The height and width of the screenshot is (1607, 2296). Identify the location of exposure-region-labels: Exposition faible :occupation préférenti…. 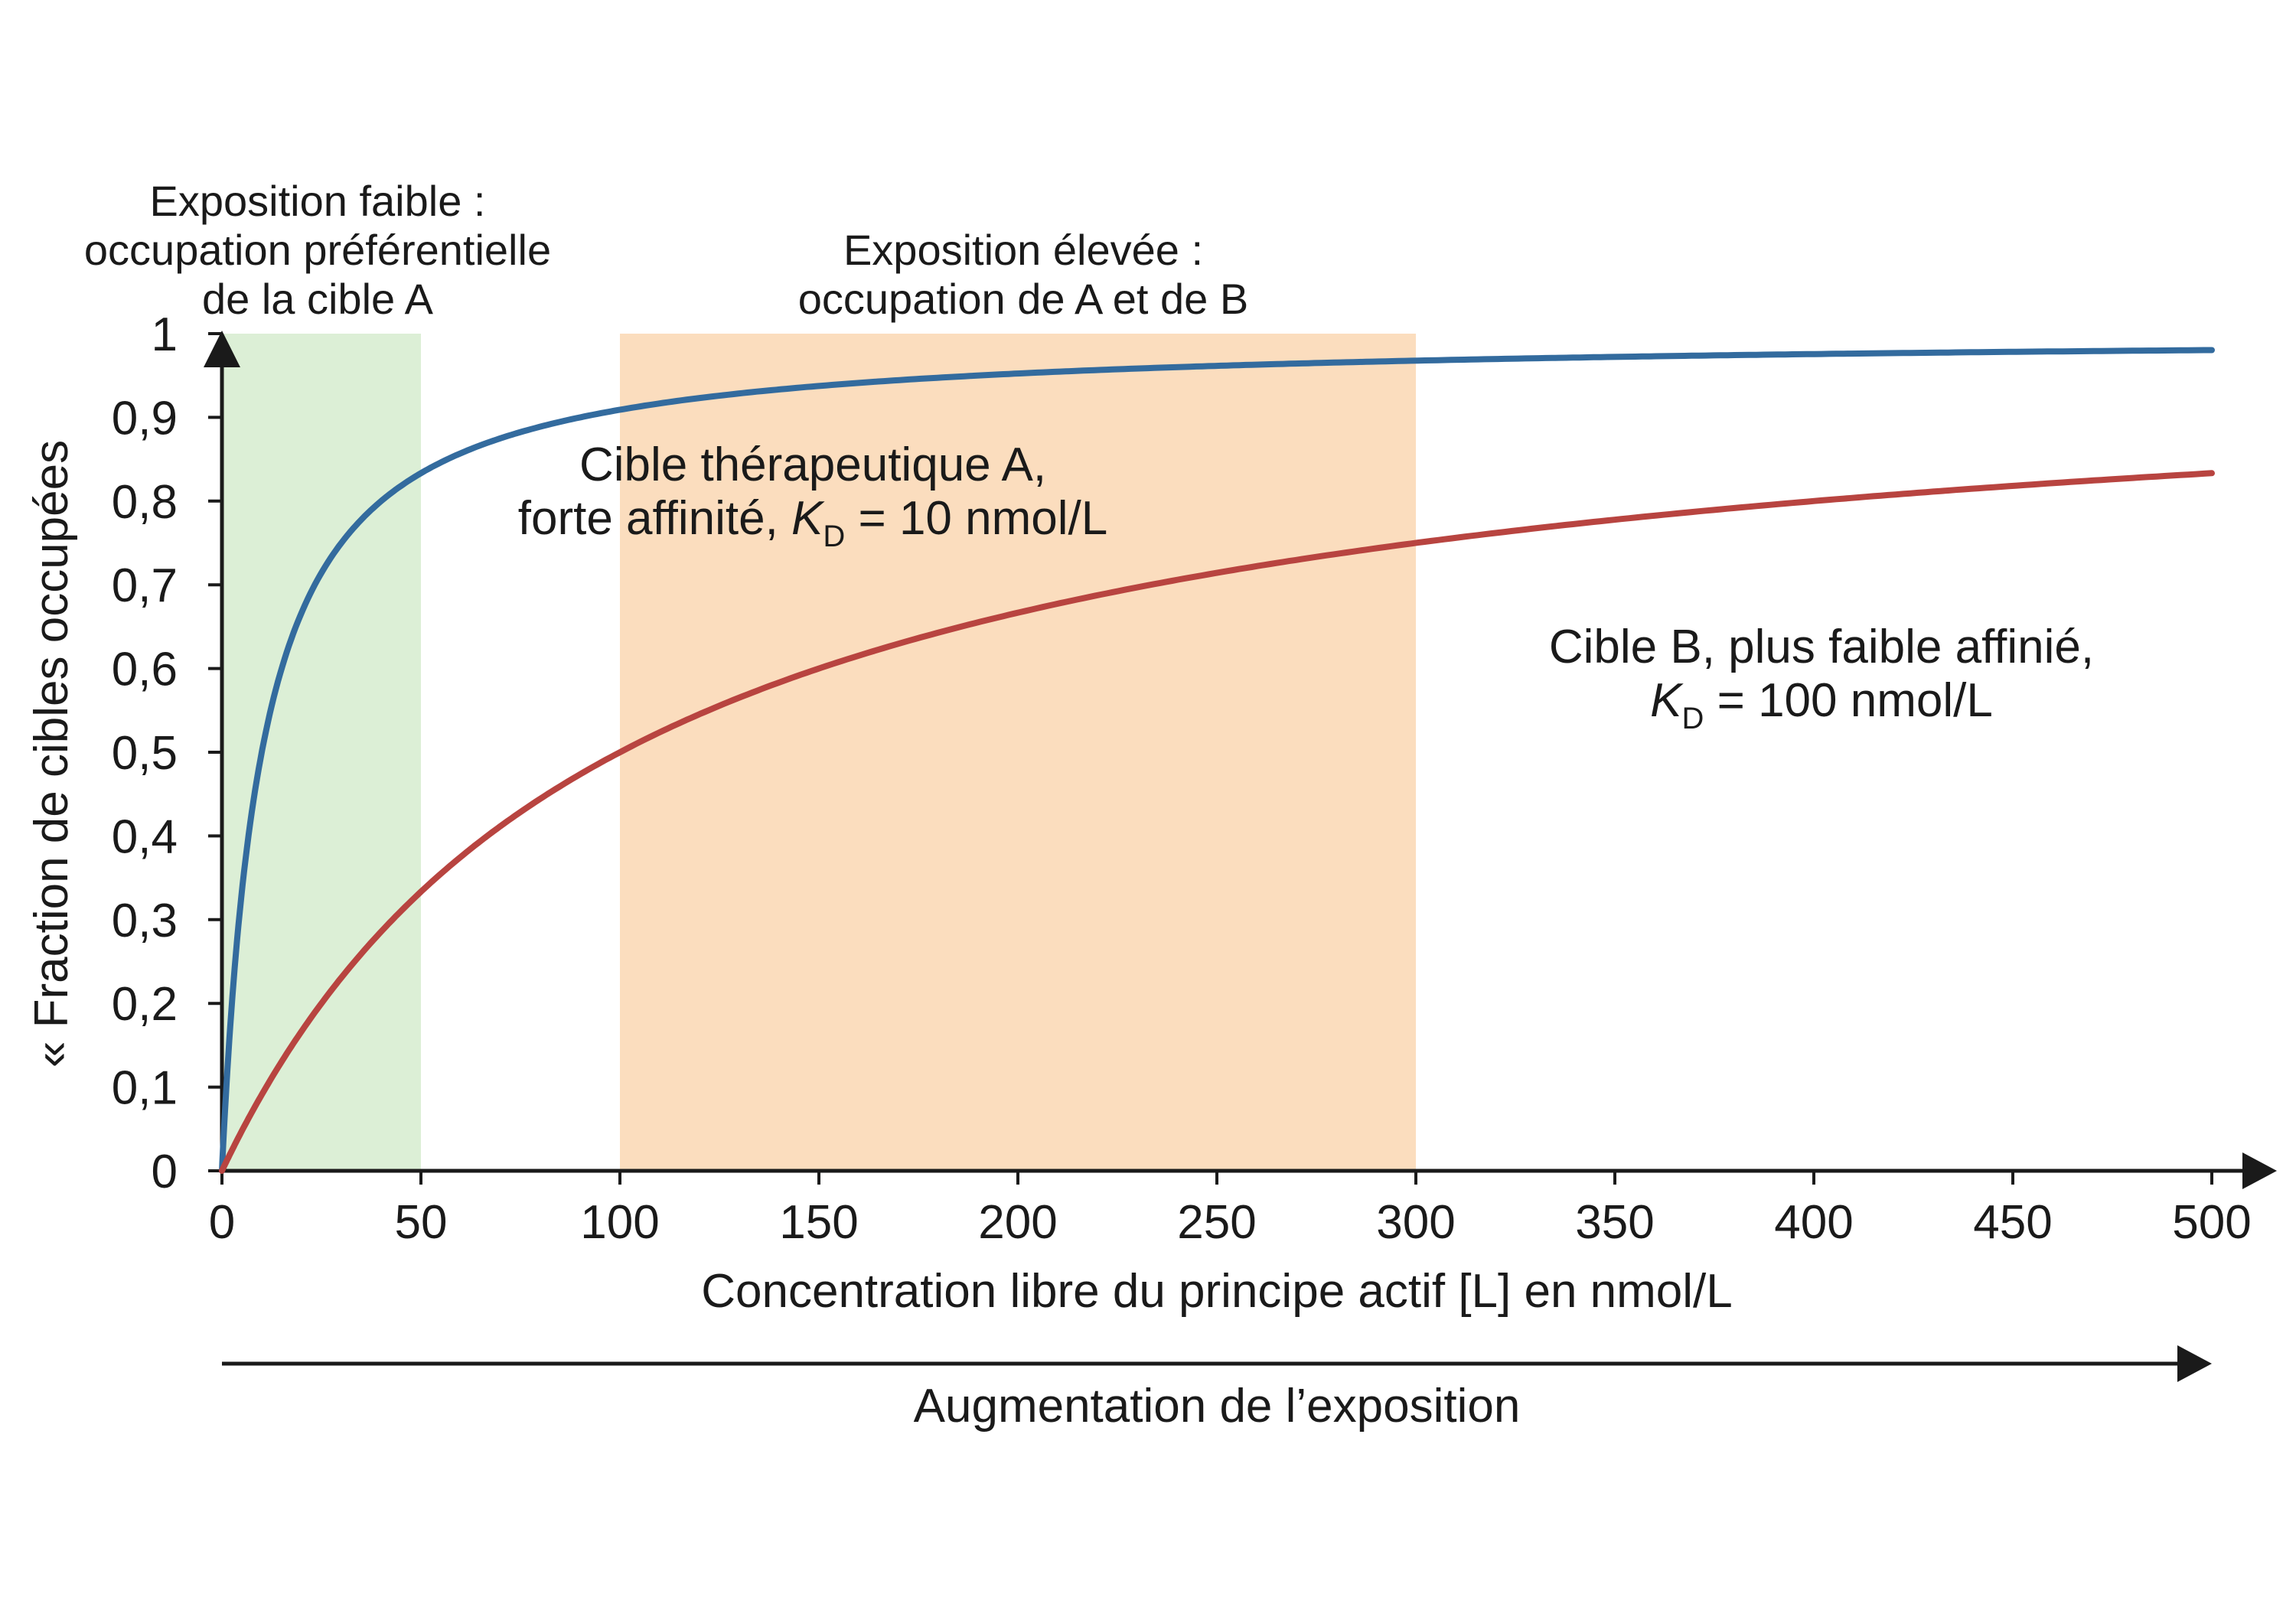
(666, 250).